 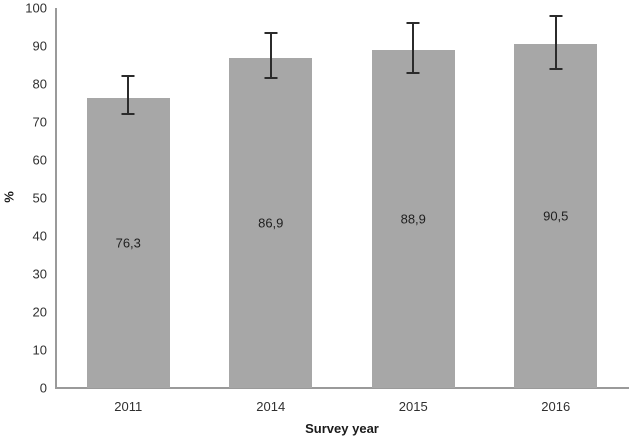 What do you see at coordinates (39, 312) in the screenshot?
I see `y-axis-tick-label: 20` at bounding box center [39, 312].